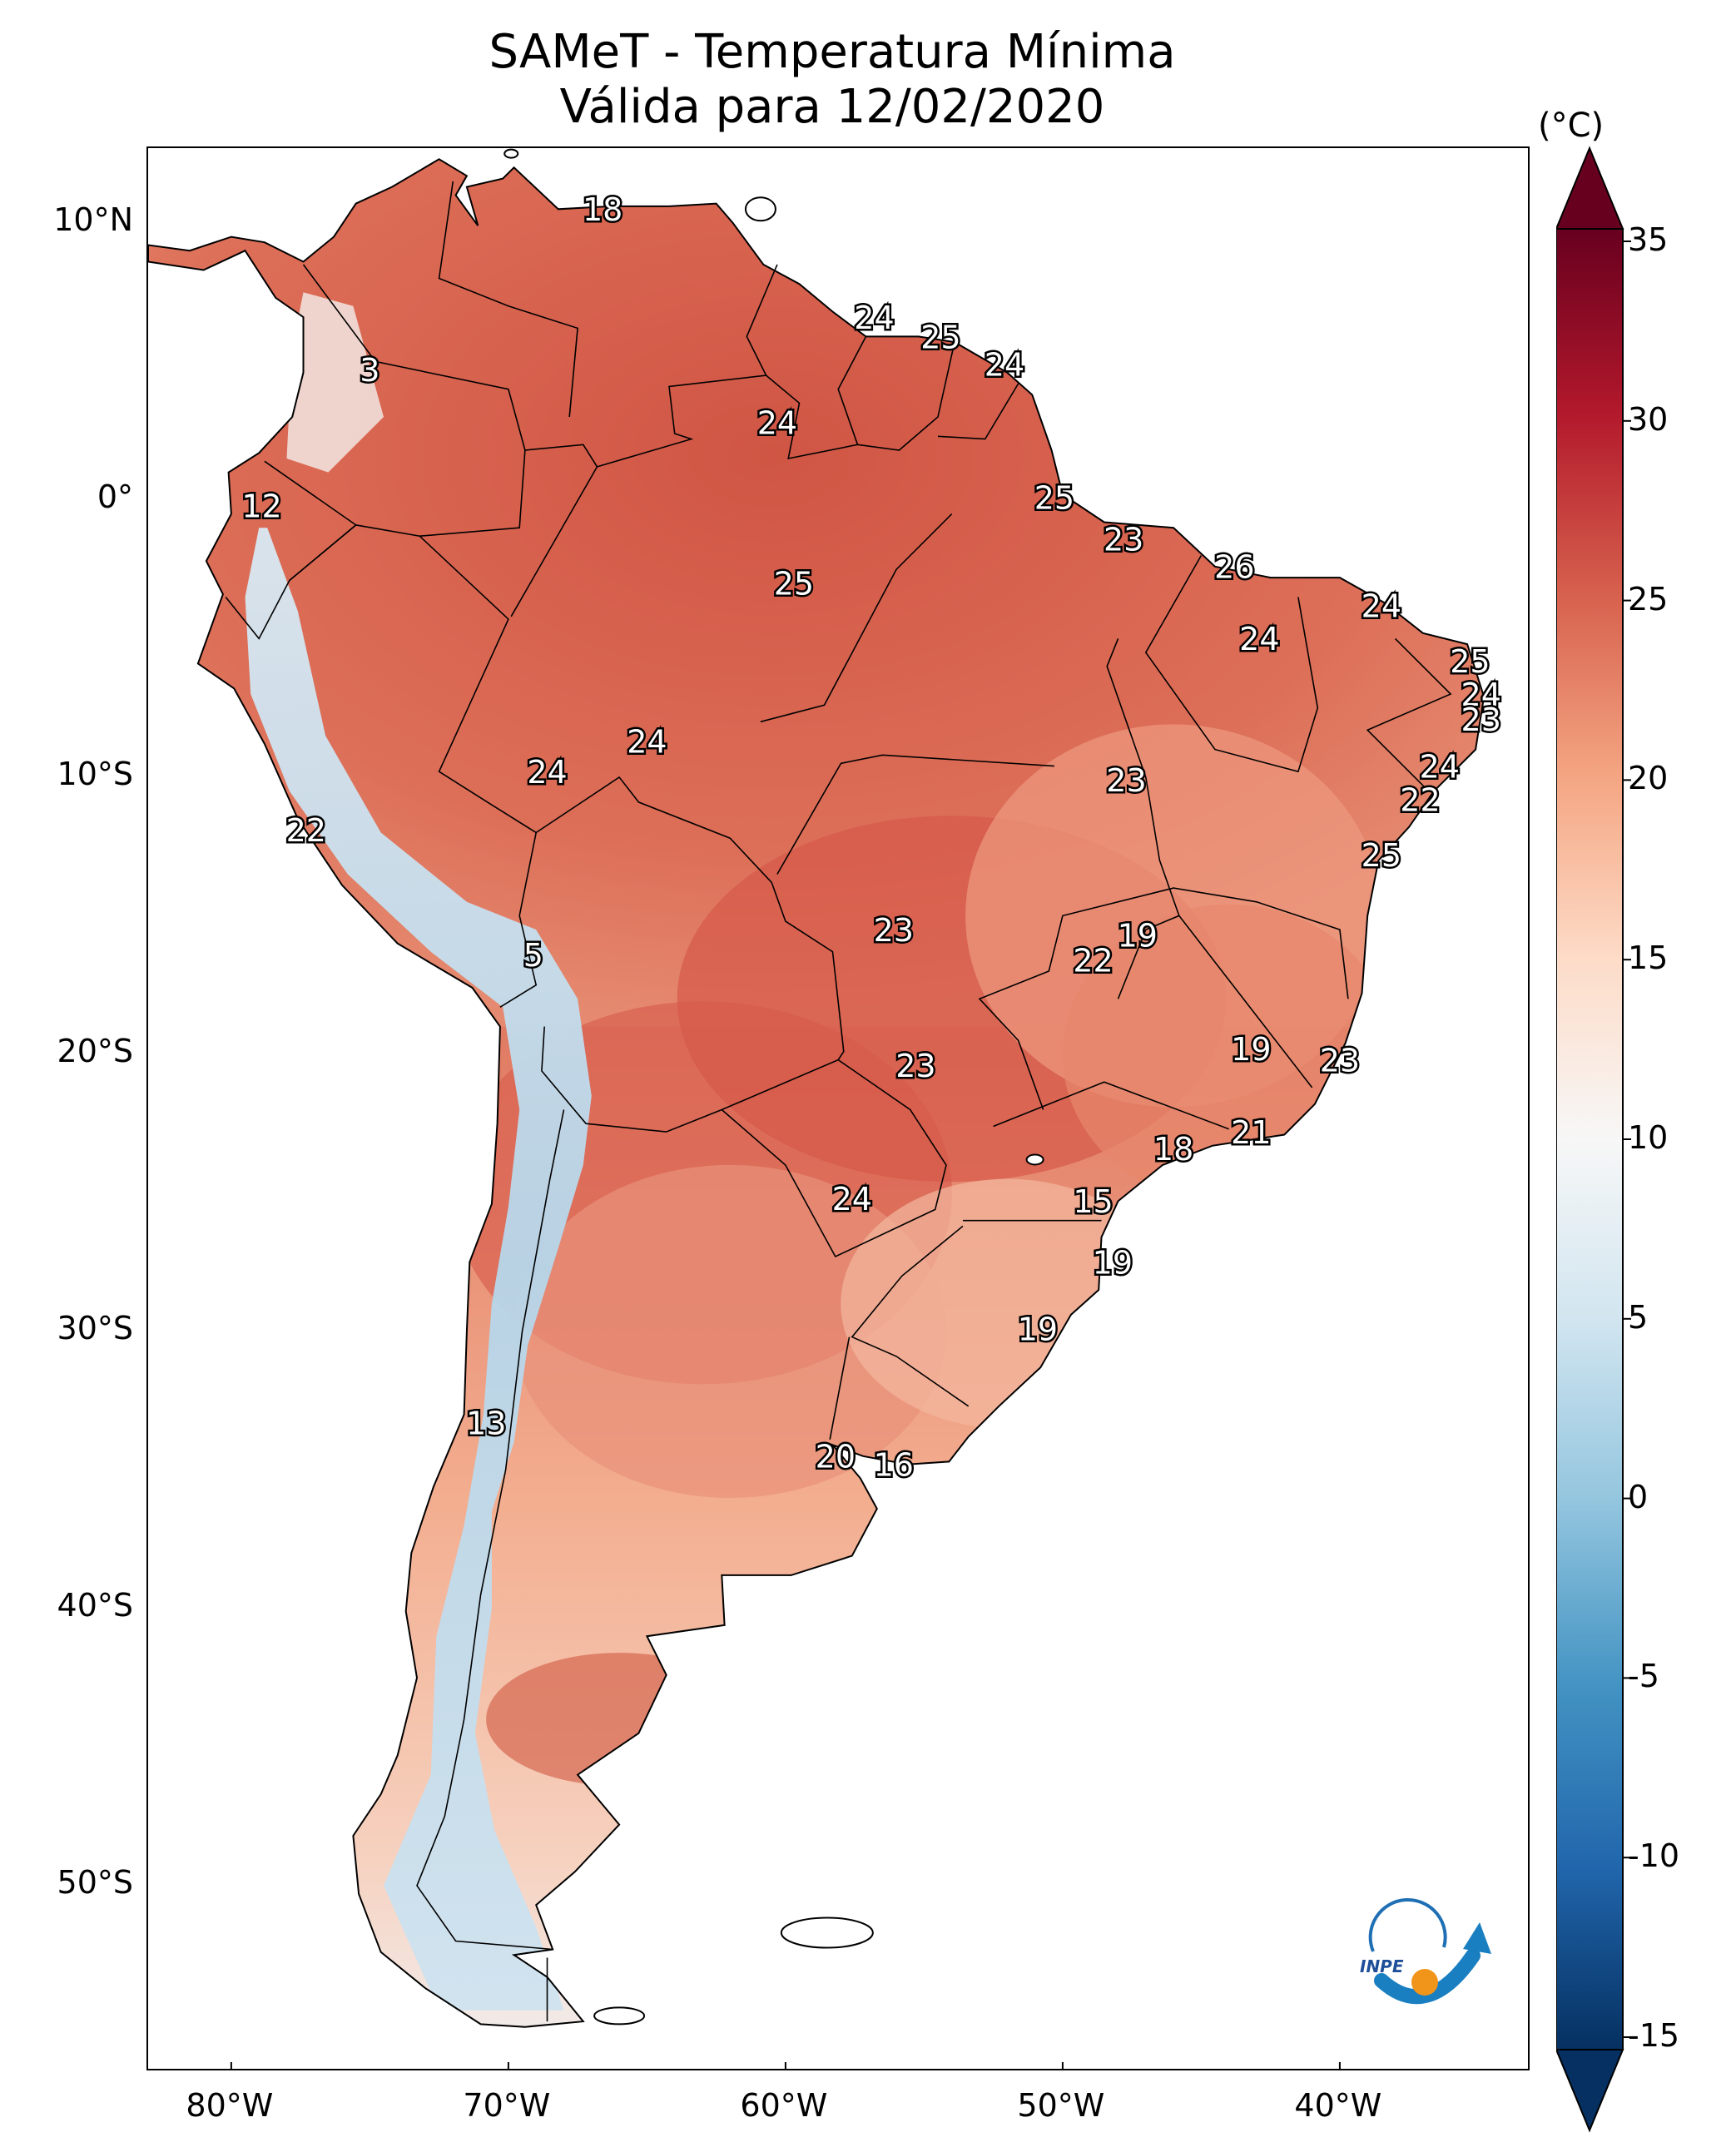 This screenshot has width=1736, height=2152. Describe the element at coordinates (832, 107) in the screenshot. I see `title-line-2: Válida para 12/02/2020` at that location.